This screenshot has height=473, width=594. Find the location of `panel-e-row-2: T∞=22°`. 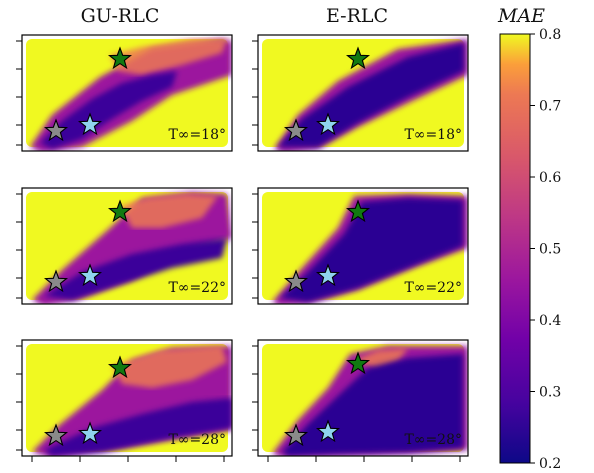

panel-e-row-2: T∞=22° is located at coordinates (360, 246).